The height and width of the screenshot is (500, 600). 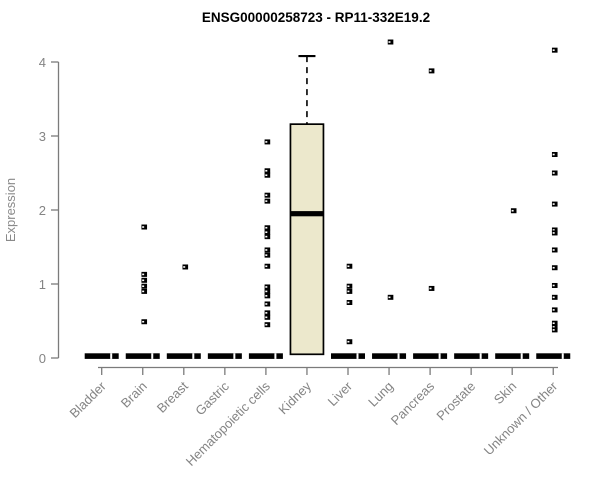 I want to click on boxplot-prostate, so click(x=471, y=356).